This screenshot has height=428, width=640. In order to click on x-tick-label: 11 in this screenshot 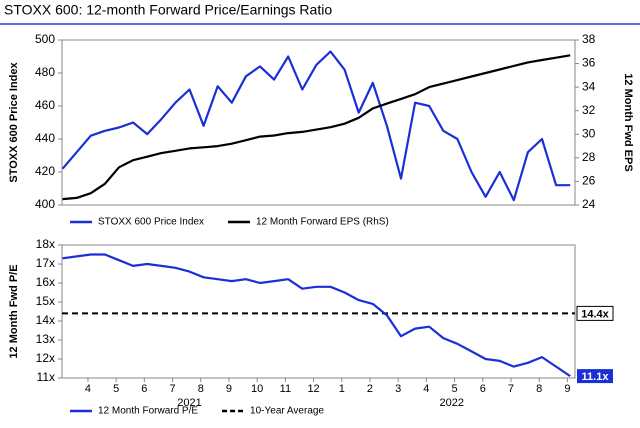, I will do `click(285, 389)`.